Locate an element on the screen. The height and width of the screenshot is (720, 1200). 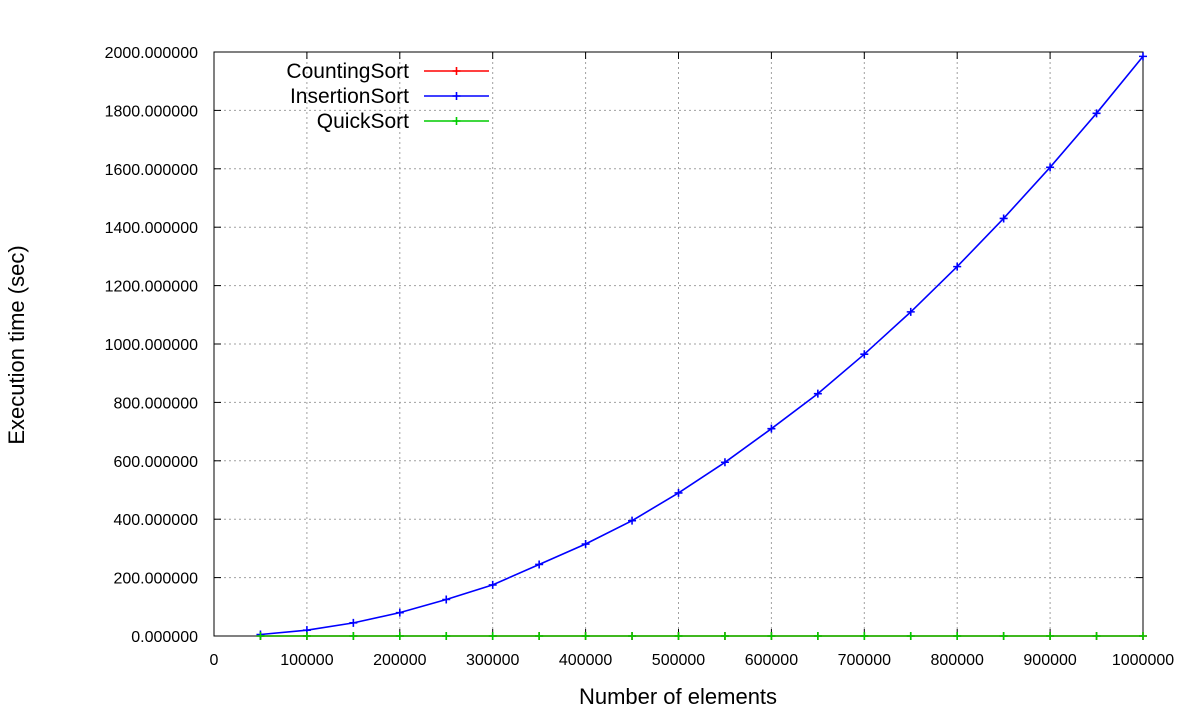
y-tick-label: 1600.000000 is located at coordinates (152, 170).